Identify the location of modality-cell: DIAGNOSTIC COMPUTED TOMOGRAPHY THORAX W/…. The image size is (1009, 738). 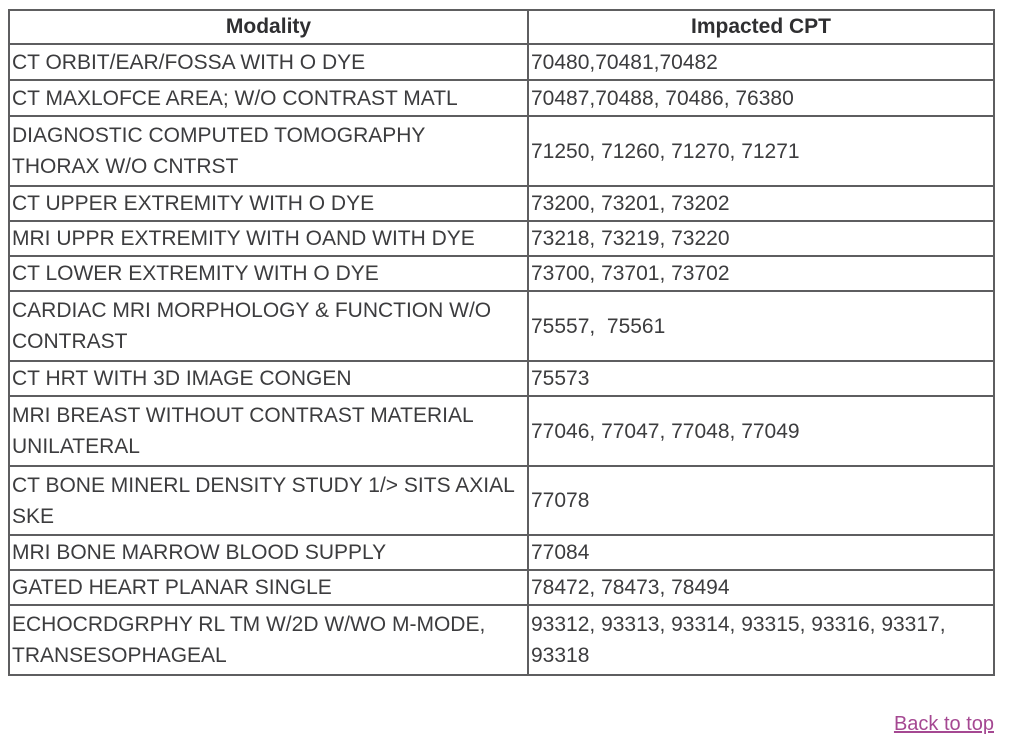
(268, 151).